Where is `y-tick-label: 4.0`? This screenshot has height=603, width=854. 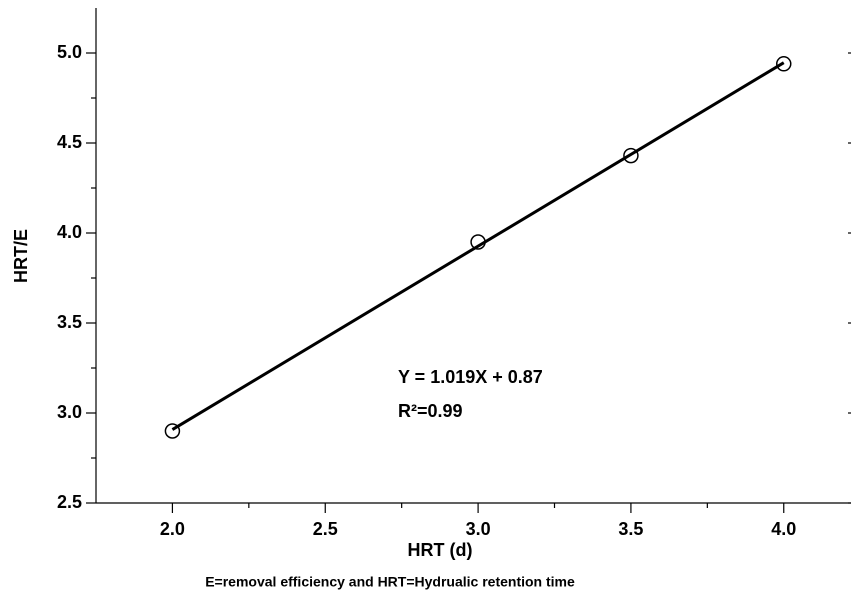
y-tick-label: 4.0 is located at coordinates (69, 232).